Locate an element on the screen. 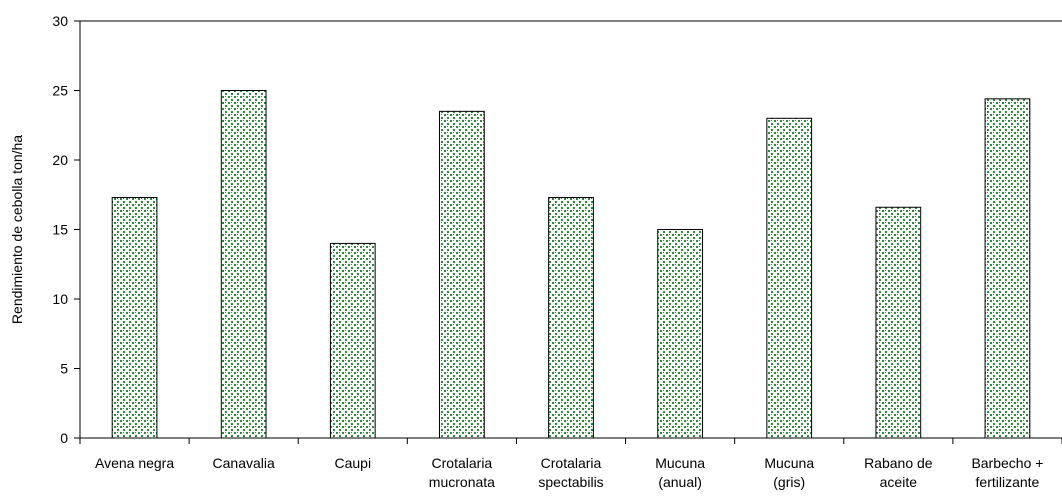  category-label: (anual) is located at coordinates (680, 482).